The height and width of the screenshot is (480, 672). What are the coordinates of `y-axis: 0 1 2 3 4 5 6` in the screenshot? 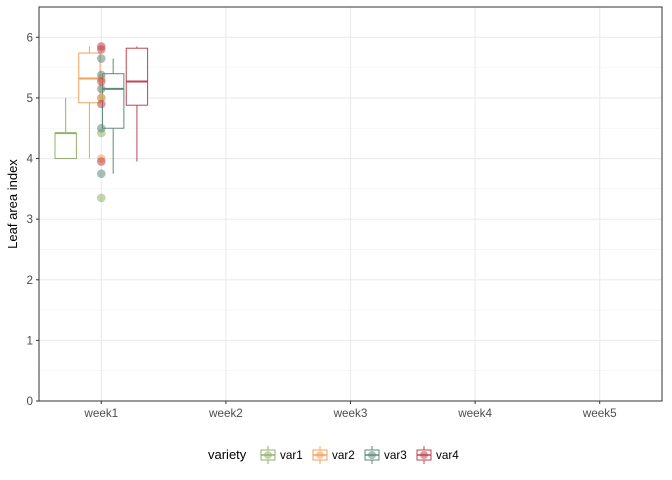 It's located at (32, 219).